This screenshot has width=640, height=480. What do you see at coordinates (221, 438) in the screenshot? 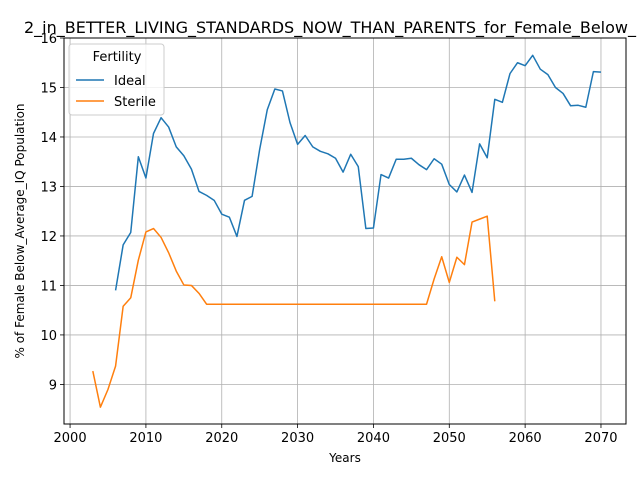
I see `x-tick-label: 2020` at bounding box center [221, 438].